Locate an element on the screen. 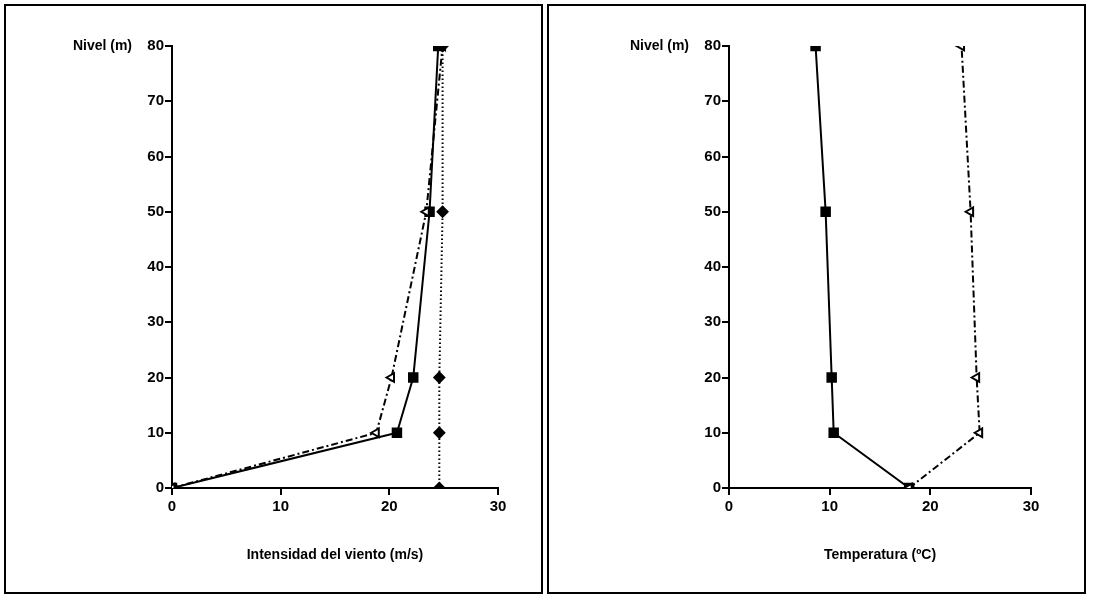 The image size is (1099, 614). x-axis-title: Temperatura (ºC) is located at coordinates (880, 554).